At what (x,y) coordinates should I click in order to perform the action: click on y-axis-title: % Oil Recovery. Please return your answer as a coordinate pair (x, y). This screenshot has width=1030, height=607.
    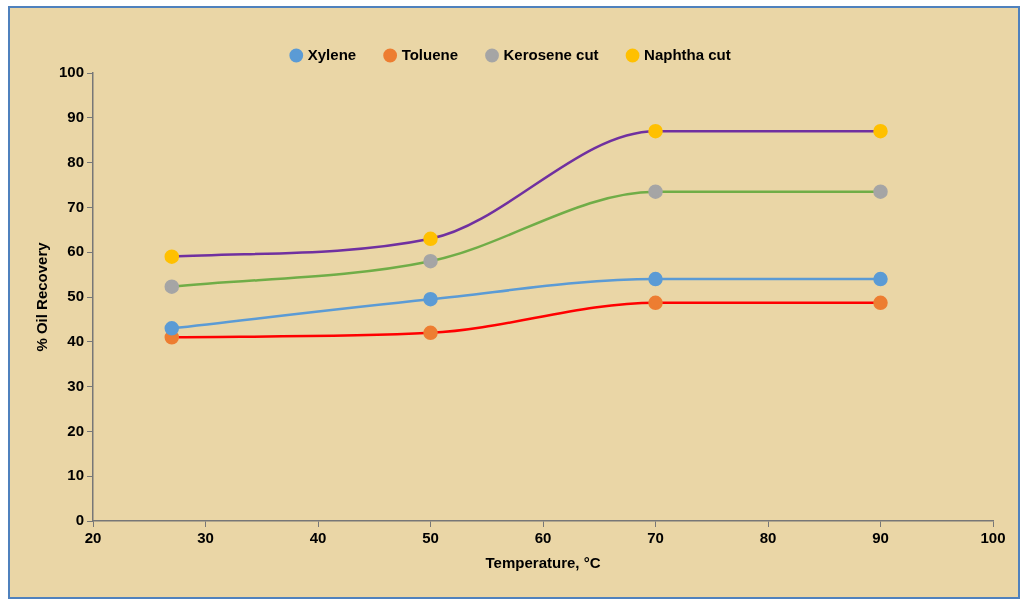
    Looking at the image, I should click on (42, 296).